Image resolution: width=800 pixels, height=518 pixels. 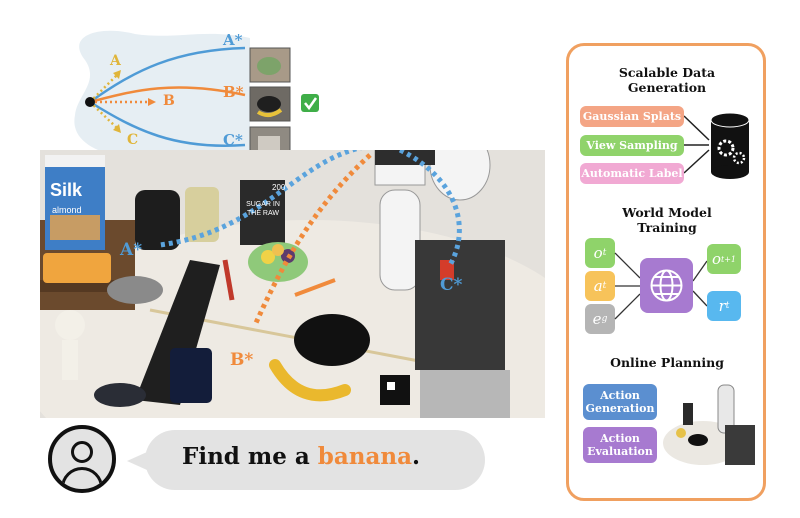 What do you see at coordinates (365, 456) in the screenshot?
I see `chat-highlight: banana` at bounding box center [365, 456].